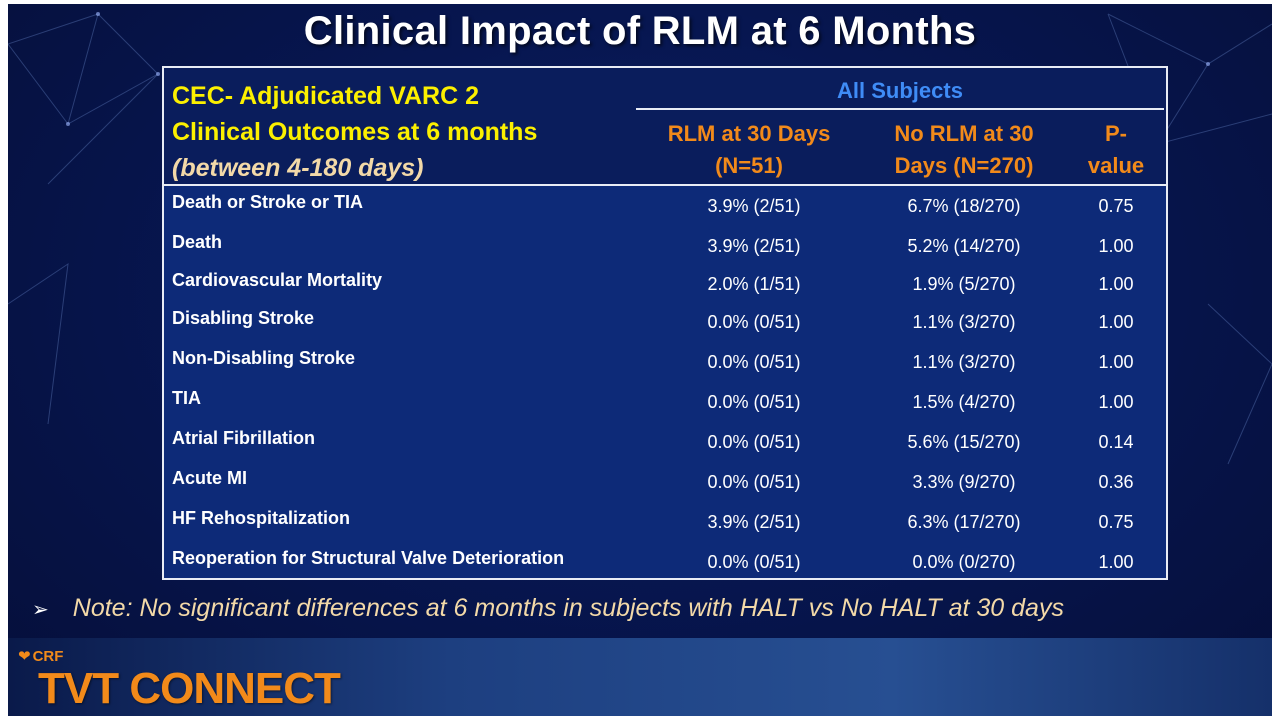 This screenshot has width=1280, height=720. I want to click on header-title-line3: (between 4-180 days), so click(298, 168).